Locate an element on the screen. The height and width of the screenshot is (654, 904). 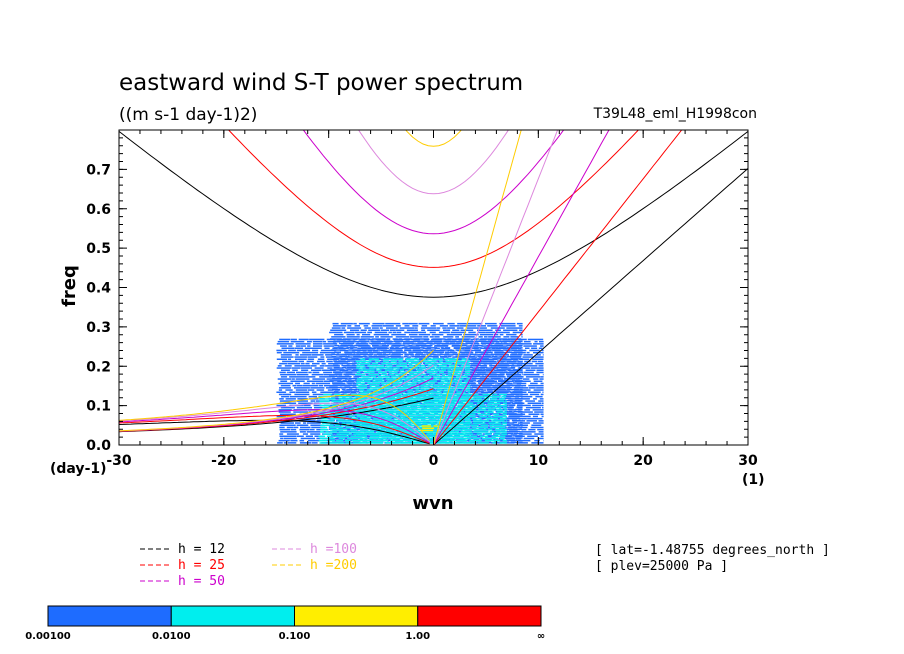
legend-item-h50: h = 50 is located at coordinates (182, 581).